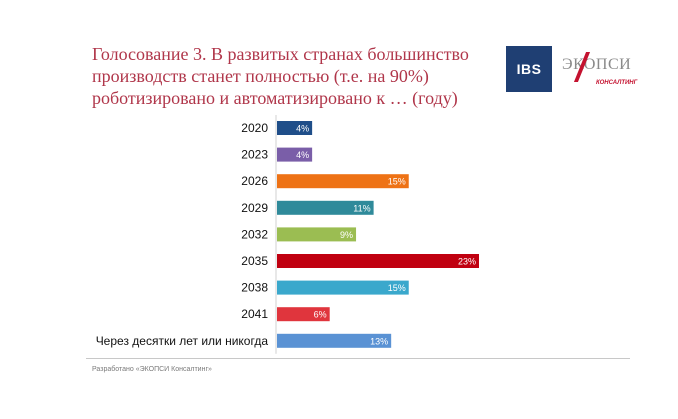  Describe the element at coordinates (254, 155) in the screenshot. I see `category-label: 2023` at that location.